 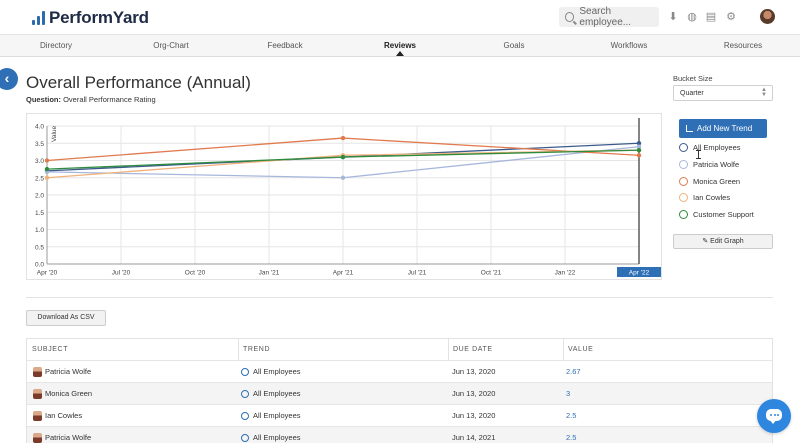 What do you see at coordinates (43, 99) in the screenshot?
I see `question-label: Question:` at bounding box center [43, 99].